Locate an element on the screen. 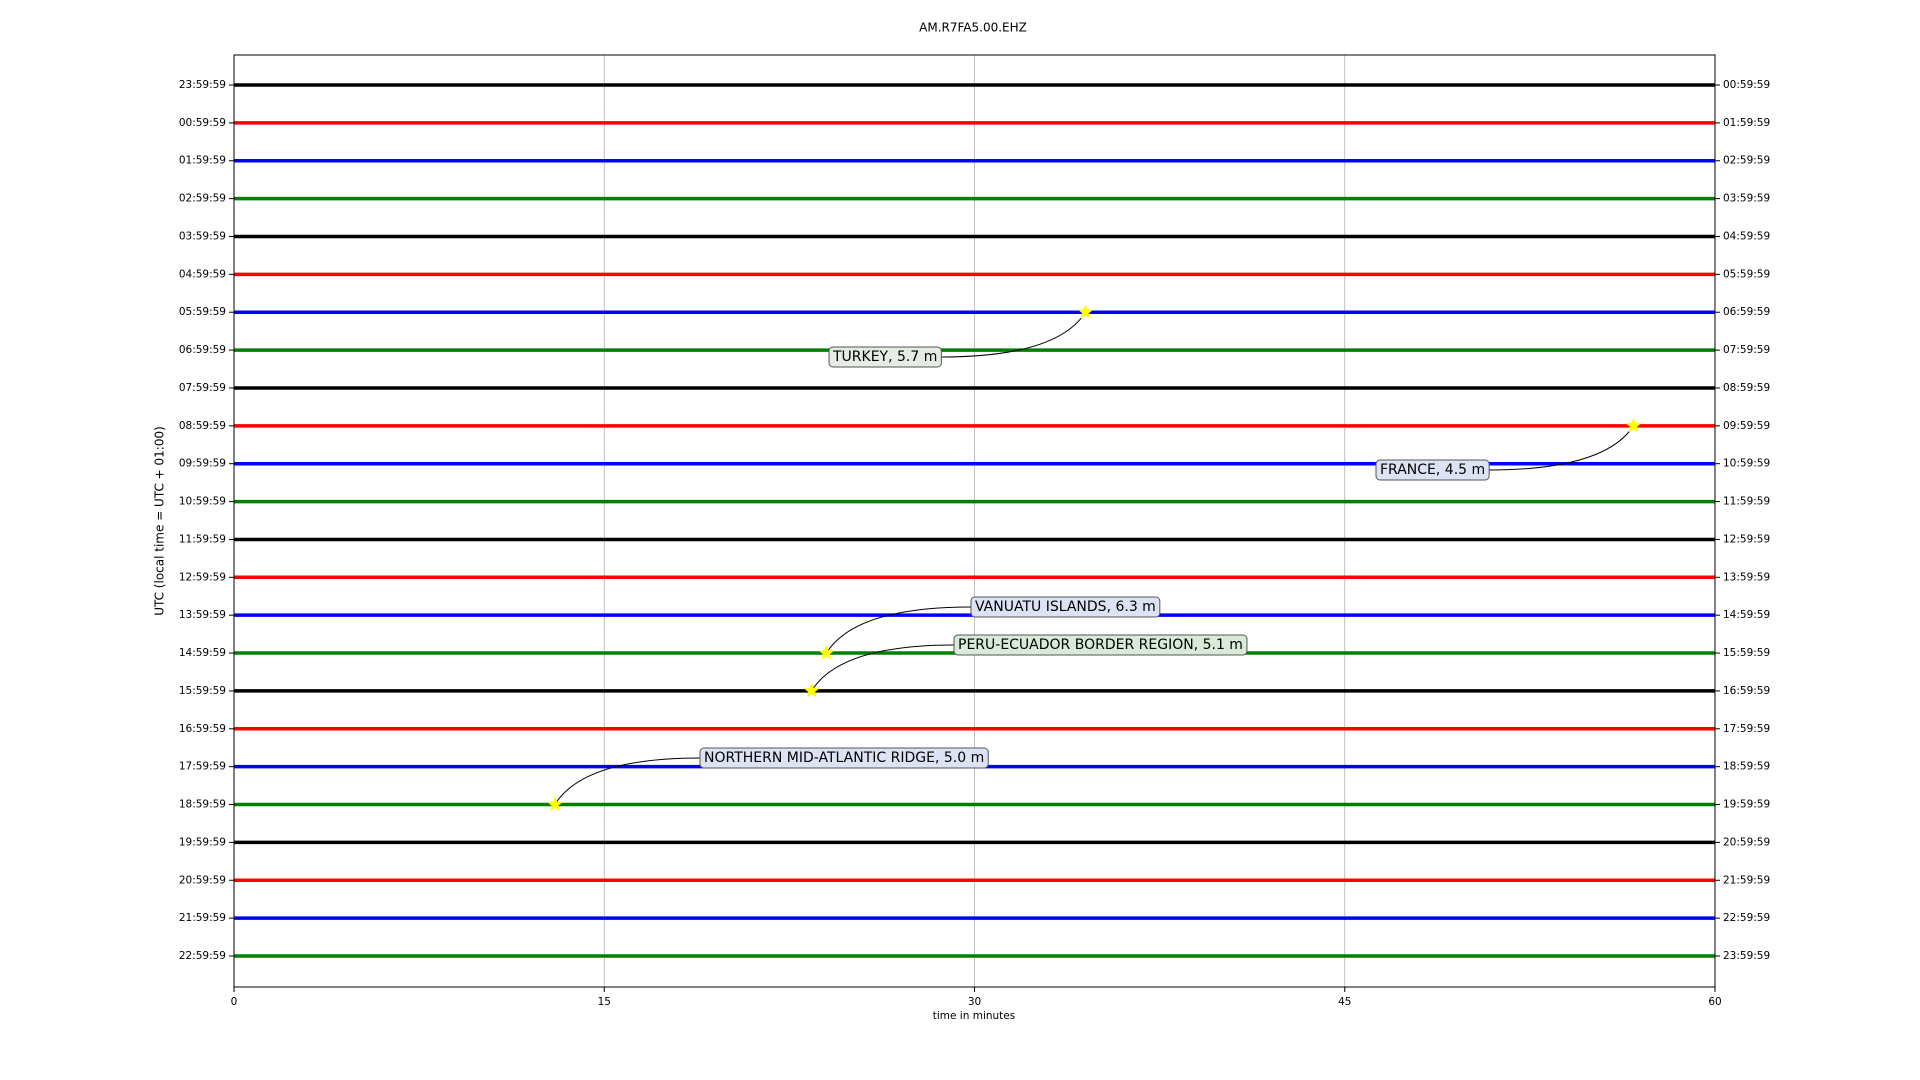 The height and width of the screenshot is (1080, 1920). y-tick-label: 05:59:59 is located at coordinates (202, 312).